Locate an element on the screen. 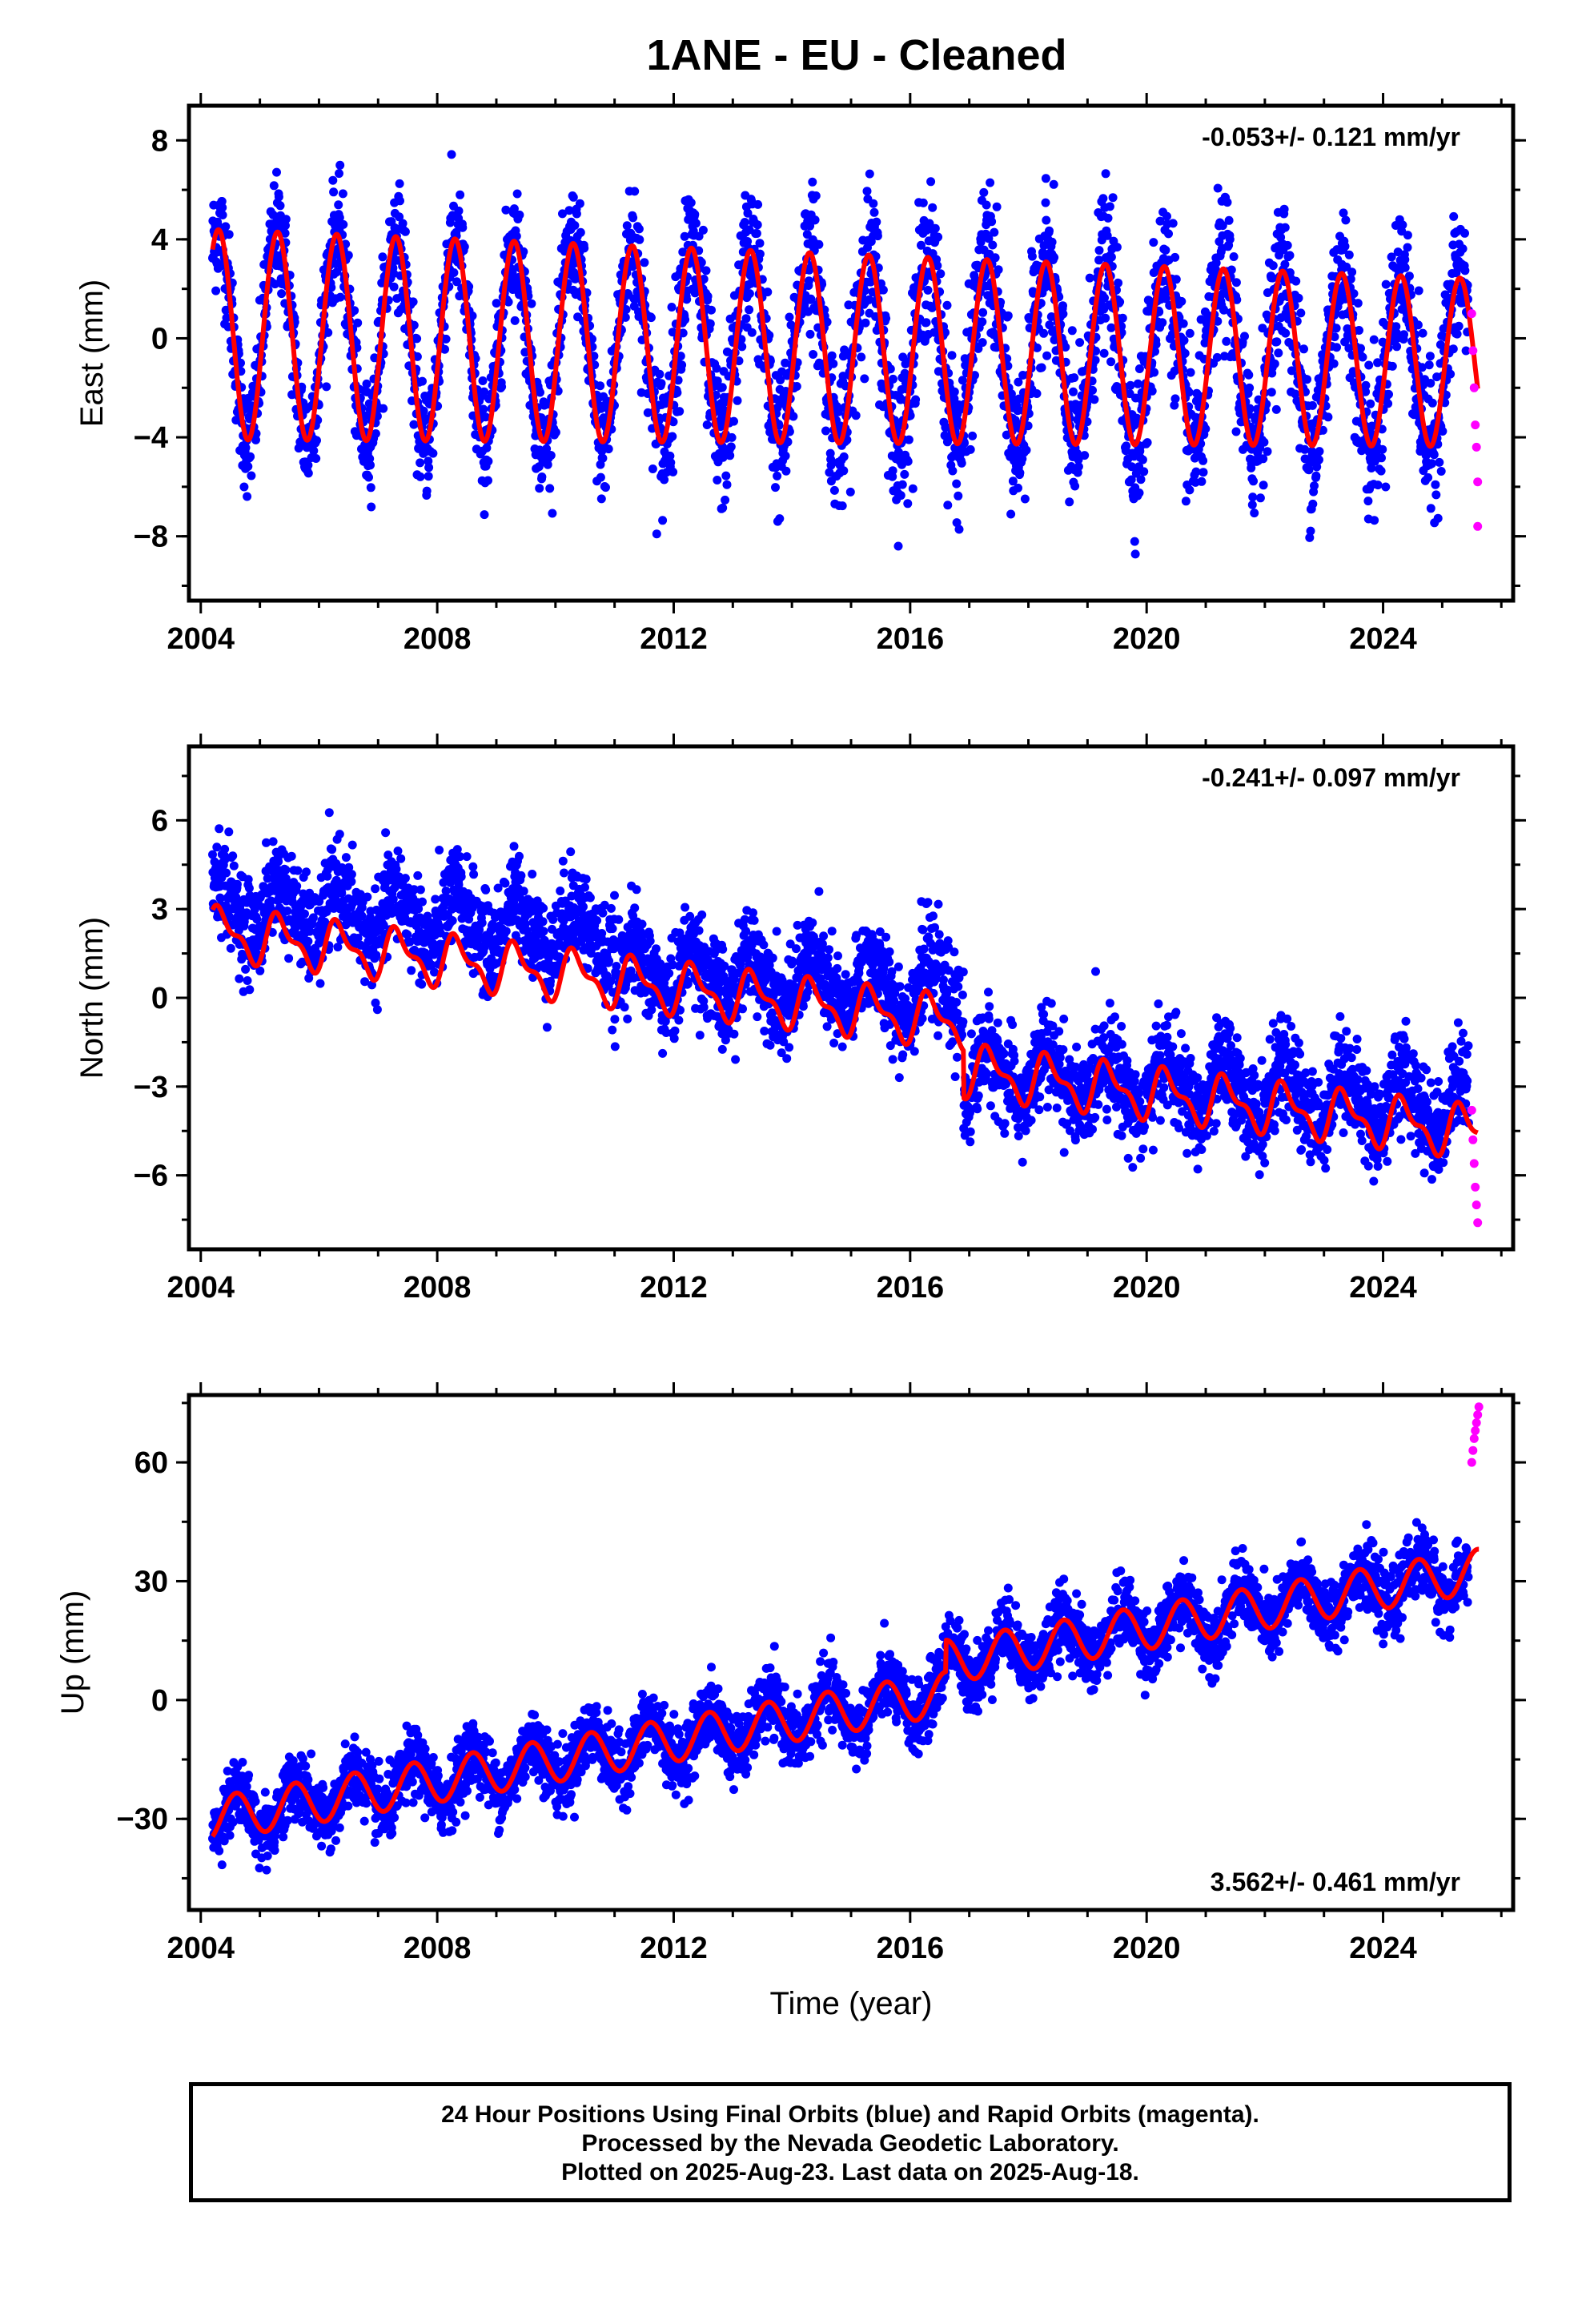 The image size is (1582, 2324). y-tick-label: 0 is located at coordinates (159, 339).